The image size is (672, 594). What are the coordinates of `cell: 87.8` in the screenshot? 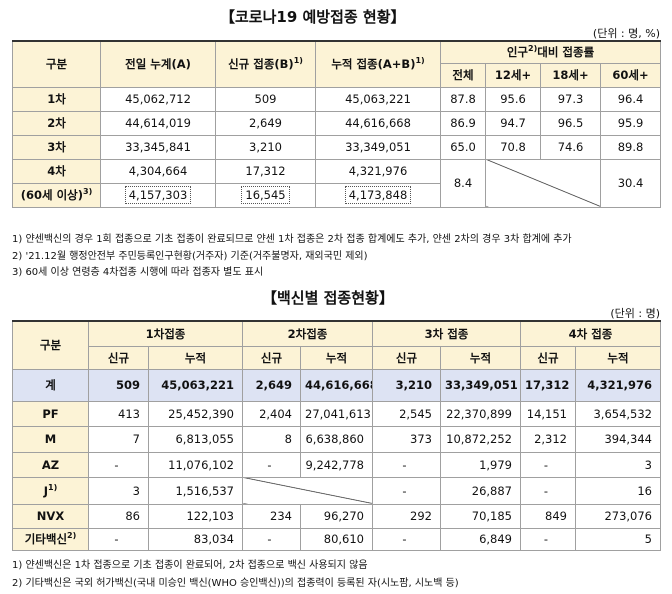 It's located at (463, 99).